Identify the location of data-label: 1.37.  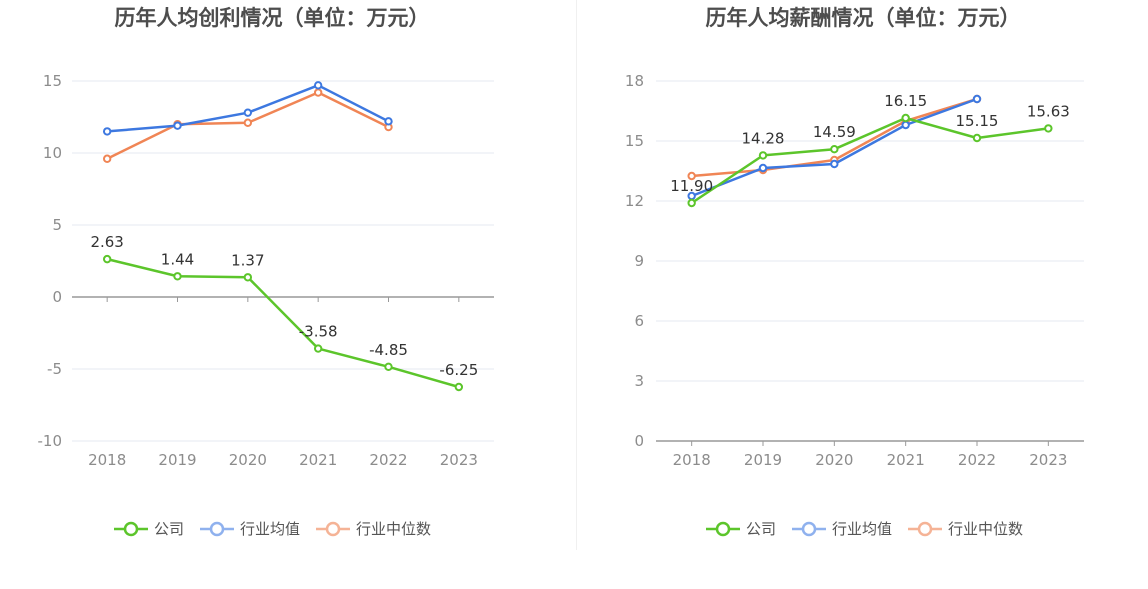
(247, 260).